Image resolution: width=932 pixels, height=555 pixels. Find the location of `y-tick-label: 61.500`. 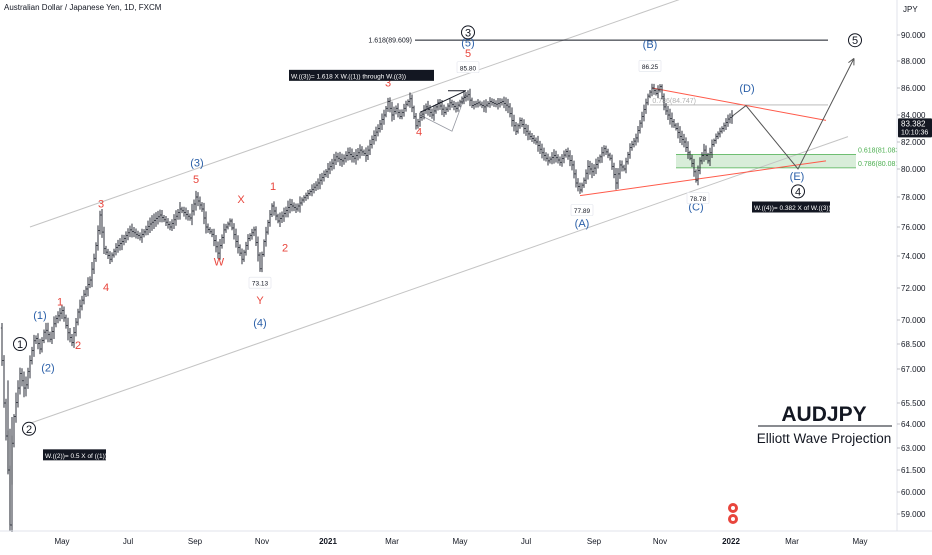

y-tick-label: 61.500 is located at coordinates (913, 470).